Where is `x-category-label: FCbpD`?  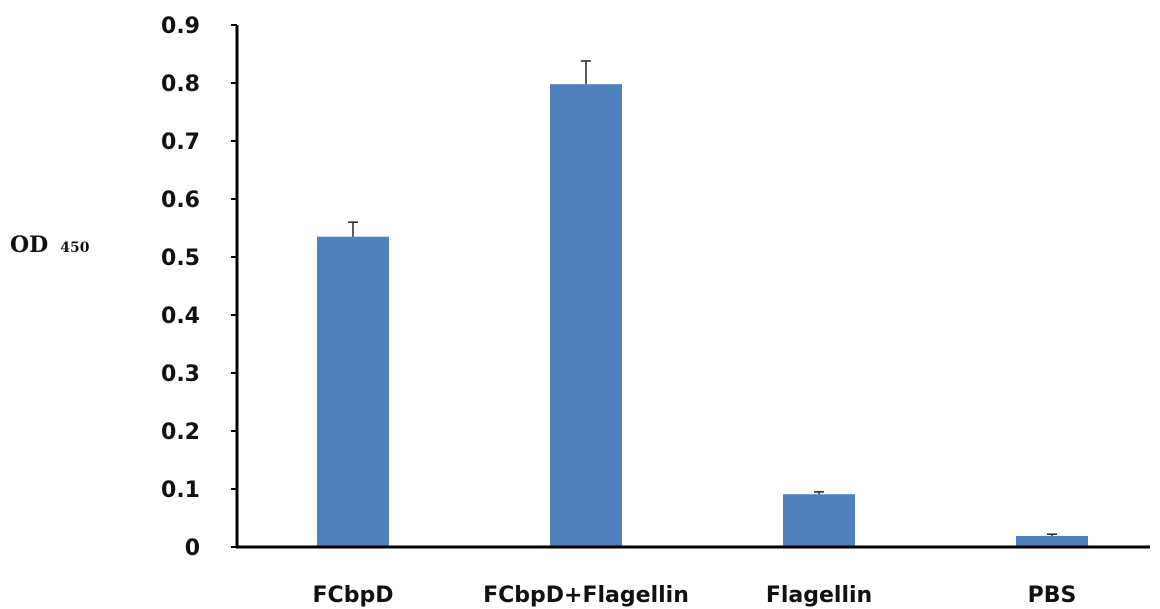
x-category-label: FCbpD is located at coordinates (353, 595).